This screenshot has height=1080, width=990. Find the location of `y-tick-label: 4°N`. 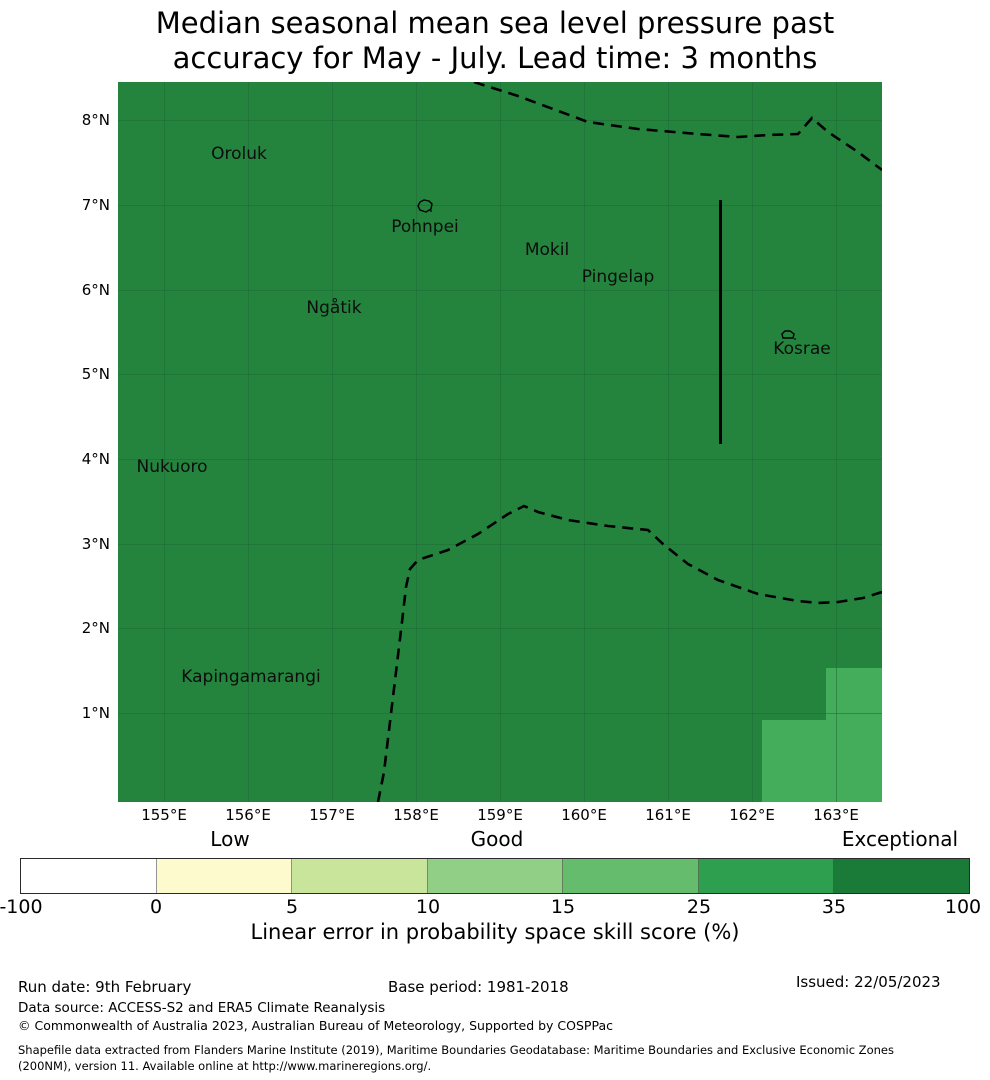

y-tick-label: 4°N is located at coordinates (95, 459).